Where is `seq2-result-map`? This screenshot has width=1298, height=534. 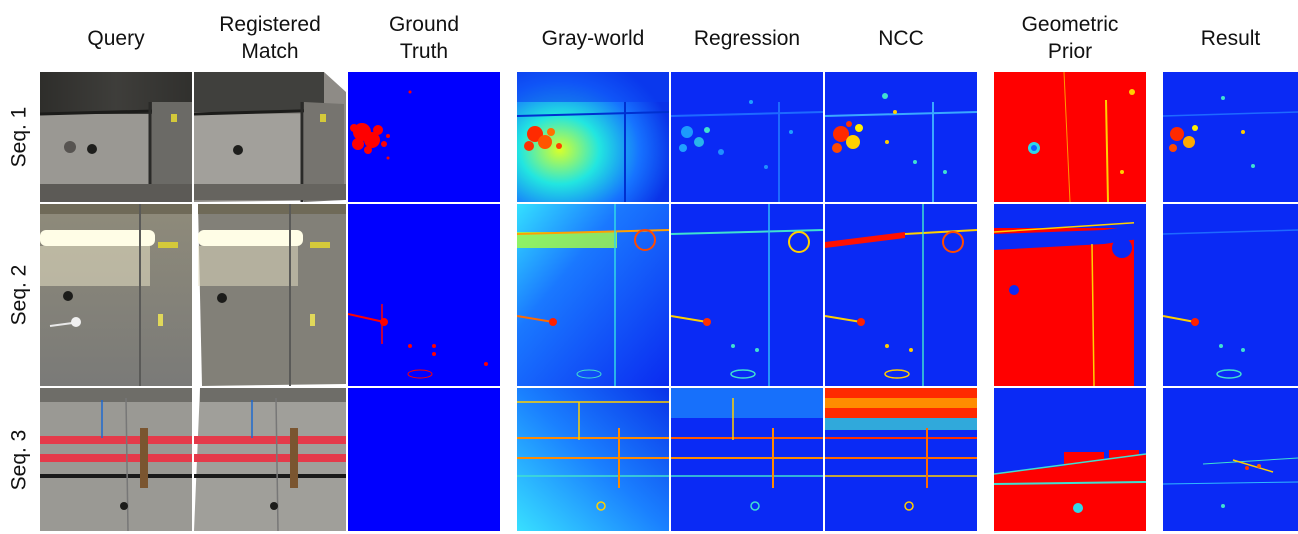 seq2-result-map is located at coordinates (1230, 295).